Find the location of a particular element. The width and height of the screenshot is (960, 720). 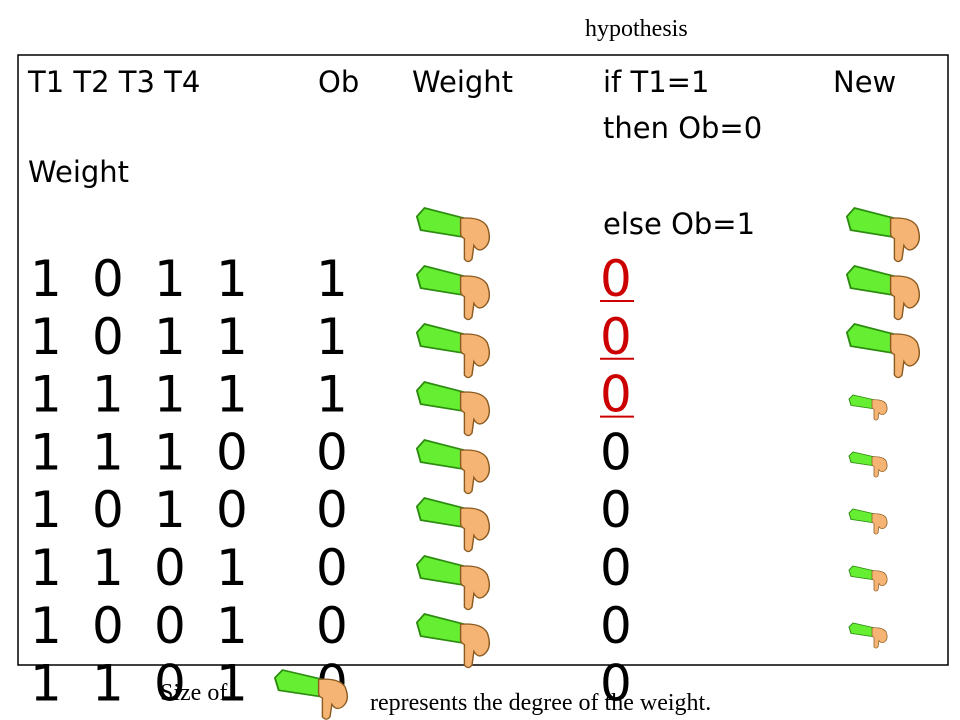

rule-text: then Ob=0 is located at coordinates (682, 128).